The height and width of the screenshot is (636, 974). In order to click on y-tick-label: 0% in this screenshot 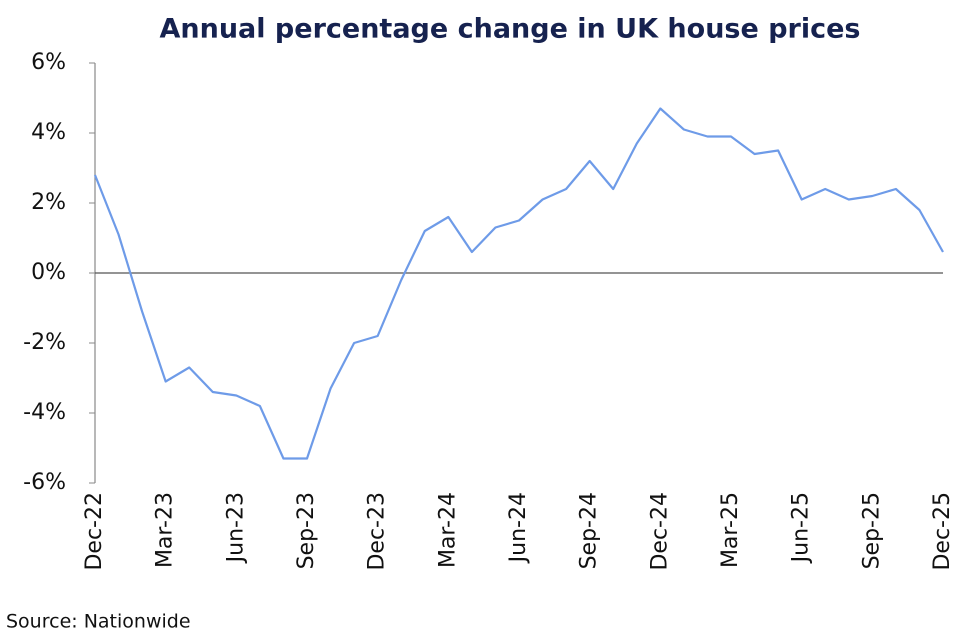, I will do `click(48, 272)`.